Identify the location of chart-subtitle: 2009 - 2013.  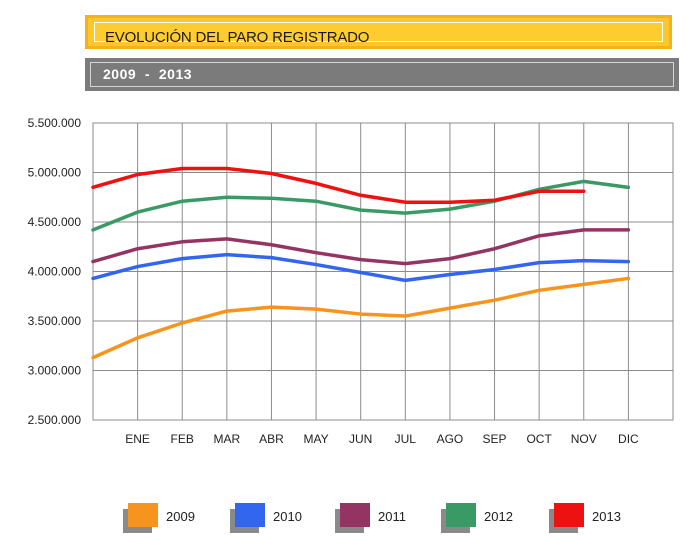
(148, 74).